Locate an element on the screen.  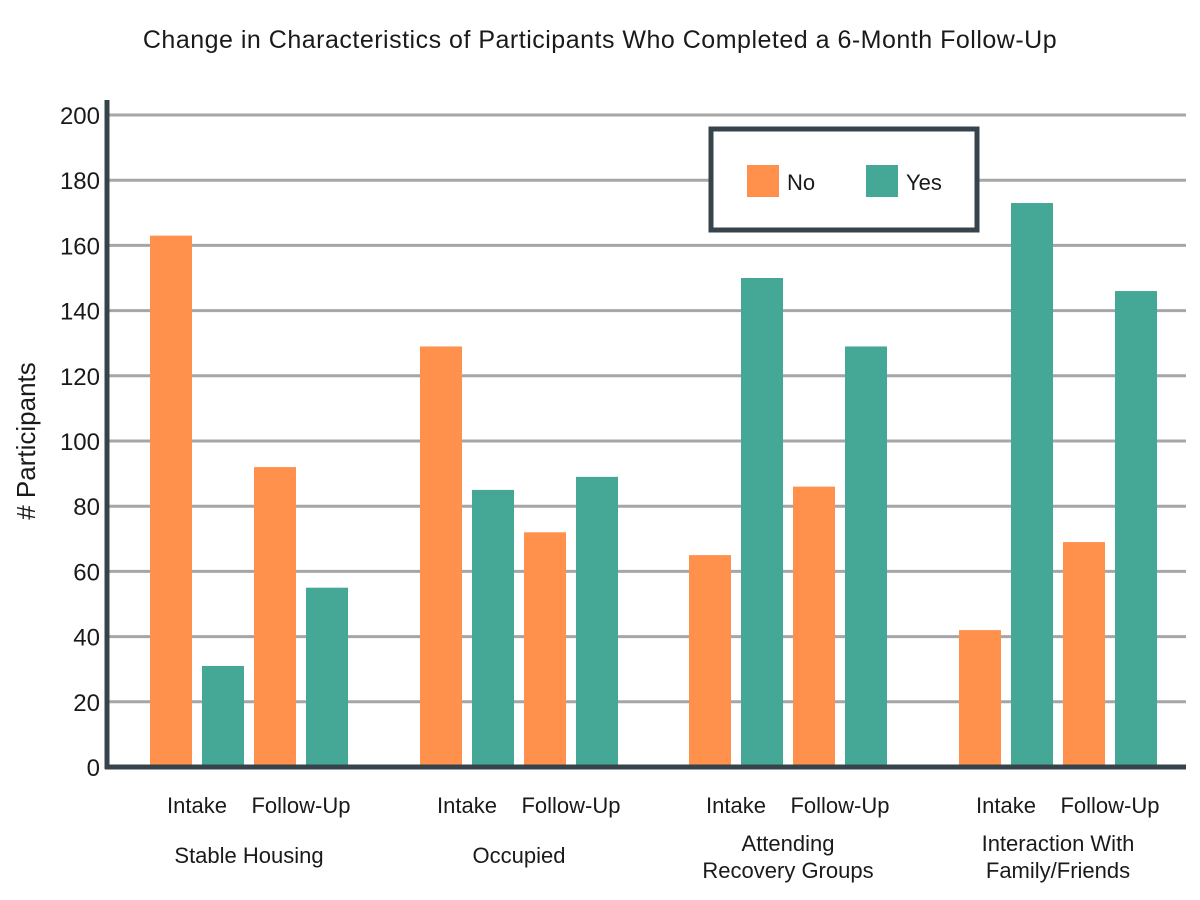
legend-label-yes: Yes is located at coordinates (924, 182).